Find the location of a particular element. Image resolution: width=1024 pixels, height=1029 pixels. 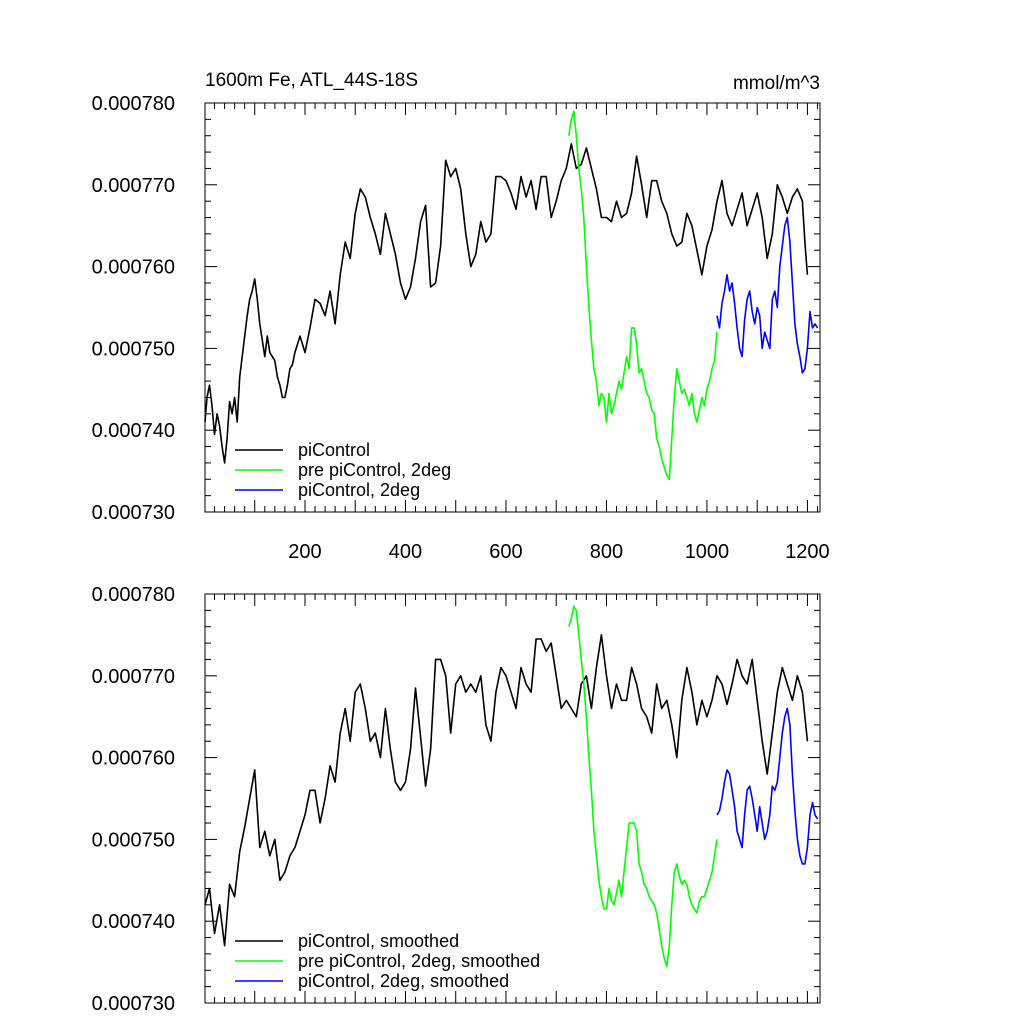

chart-title: 1600m Fe, ATL_44S-18S is located at coordinates (311, 80).